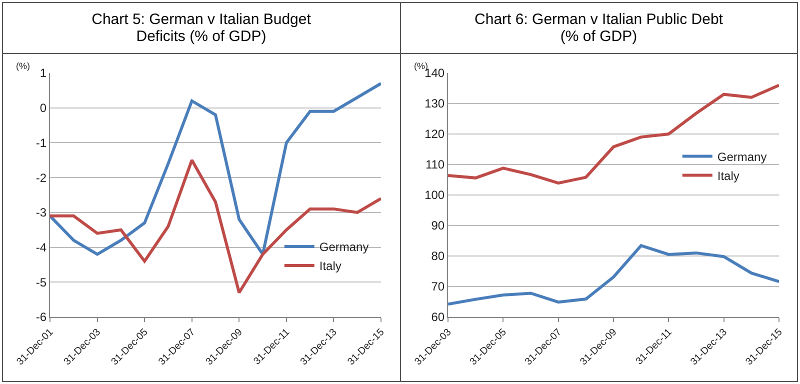 This screenshot has width=800, height=384. Describe the element at coordinates (437, 317) in the screenshot. I see `y-tick-label: 60` at that location.